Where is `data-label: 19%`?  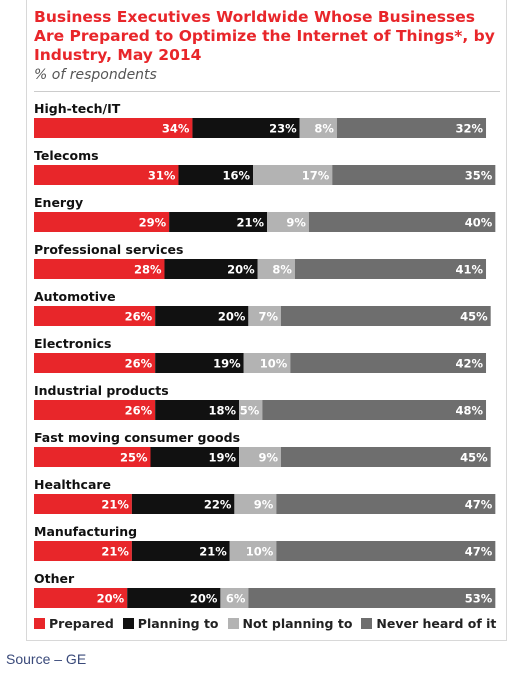
data-label: 19% is located at coordinates (227, 364).